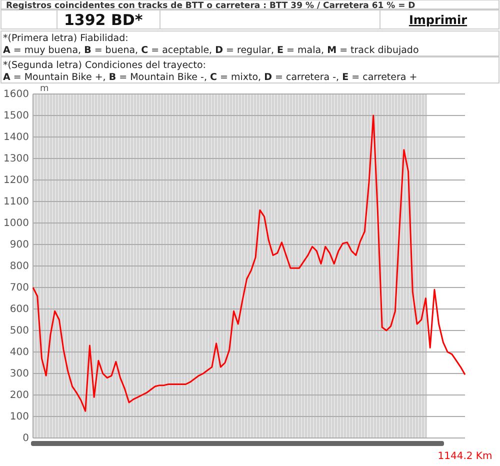 The height and width of the screenshot is (466, 500). Describe the element at coordinates (19, 417) in the screenshot. I see `y-tick-label: 100` at that location.